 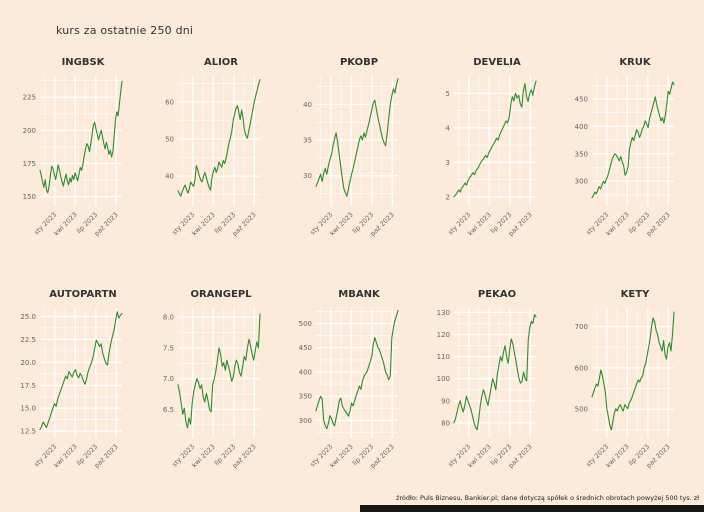 What do you see at coordinates (168, 318) in the screenshot?
I see `svg-text: 8.0` at bounding box center [168, 318].